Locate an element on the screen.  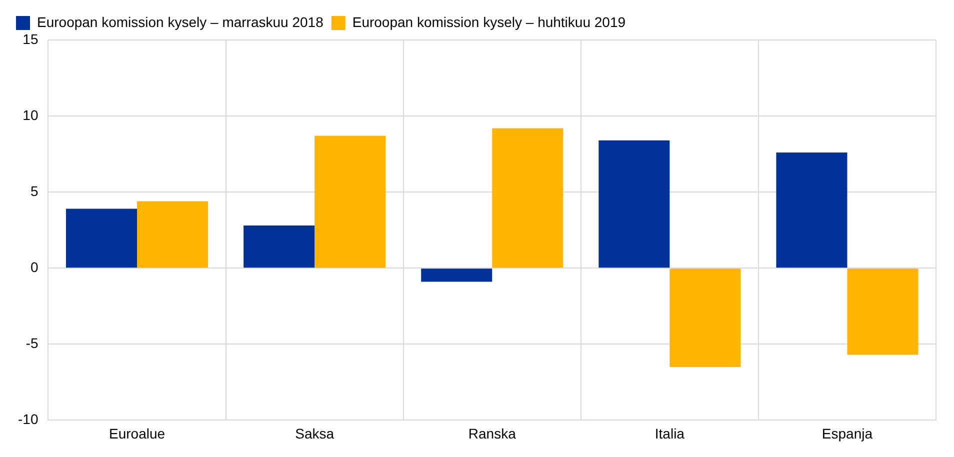
y-tick-label: -10 is located at coordinates (28, 419).